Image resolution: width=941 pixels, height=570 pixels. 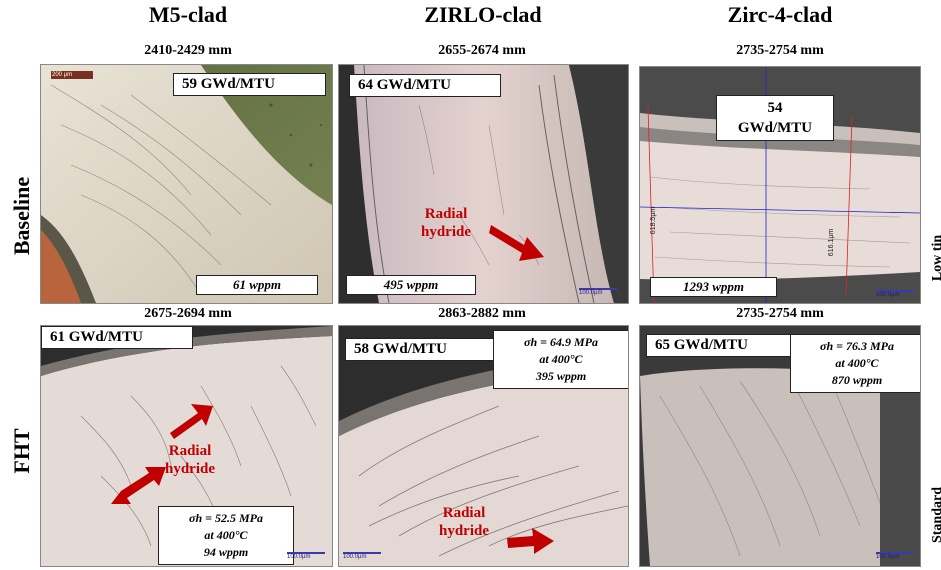 I want to click on scale-bar-m5-fht: 100.0µm, so click(x=306, y=555).